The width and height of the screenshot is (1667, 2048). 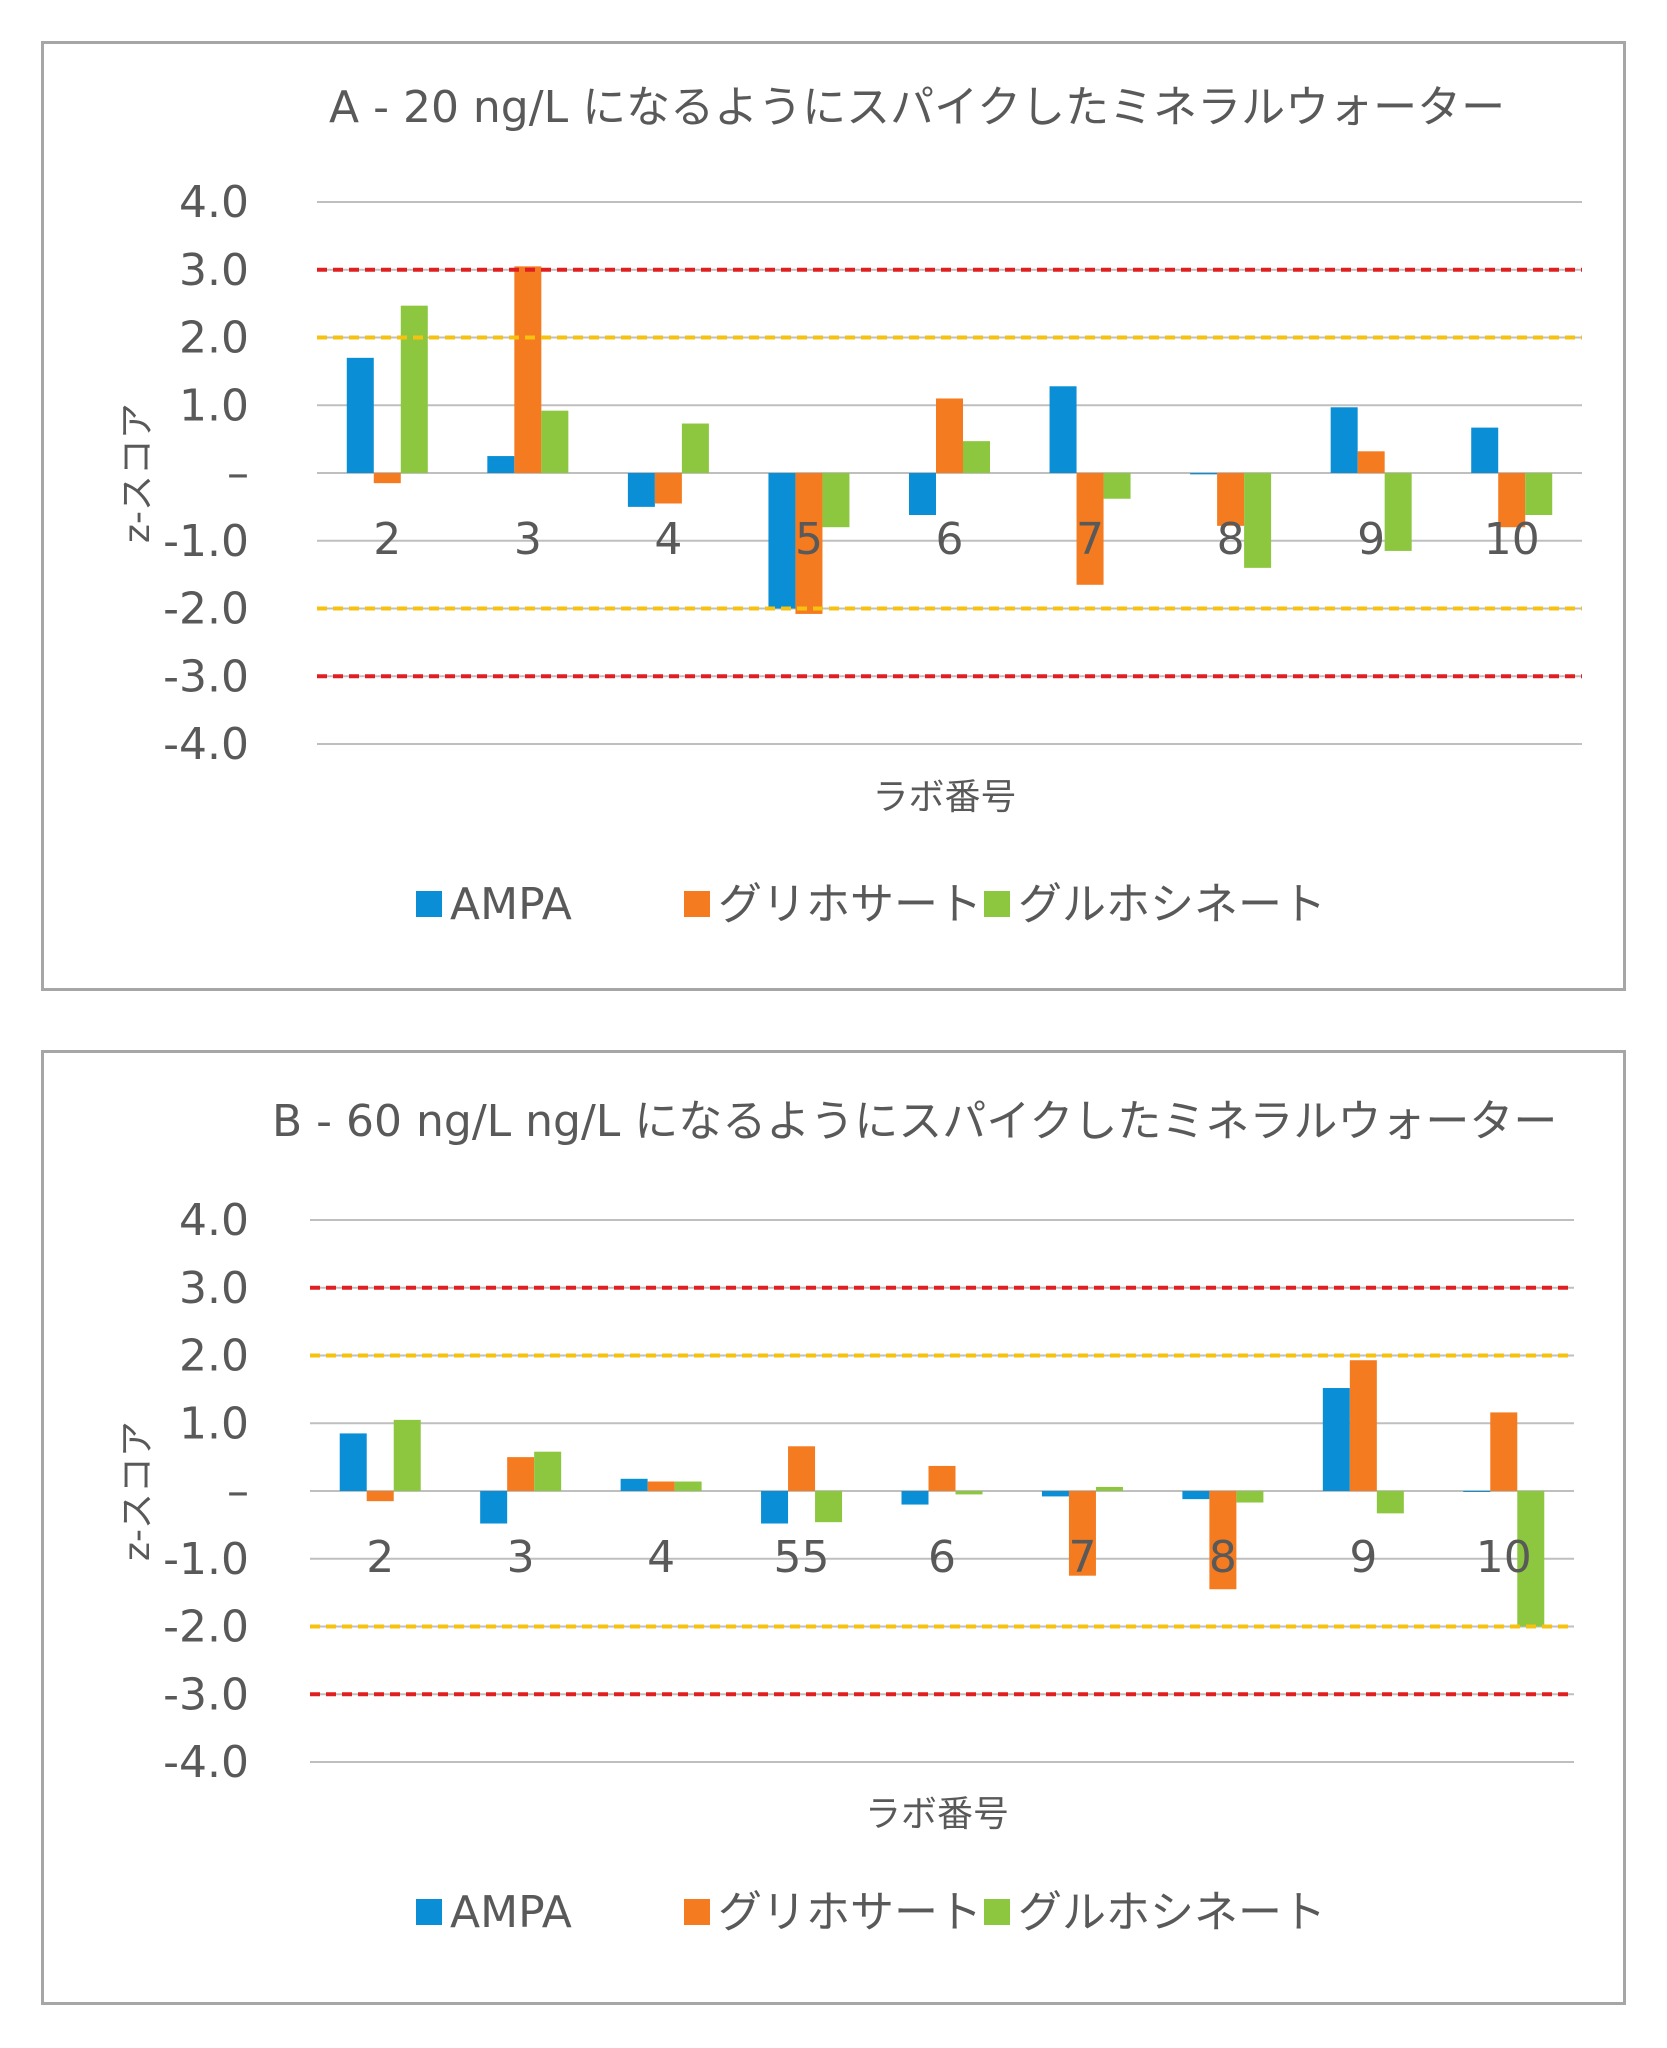 I want to click on x-tick-label: 5, so click(x=809, y=539).